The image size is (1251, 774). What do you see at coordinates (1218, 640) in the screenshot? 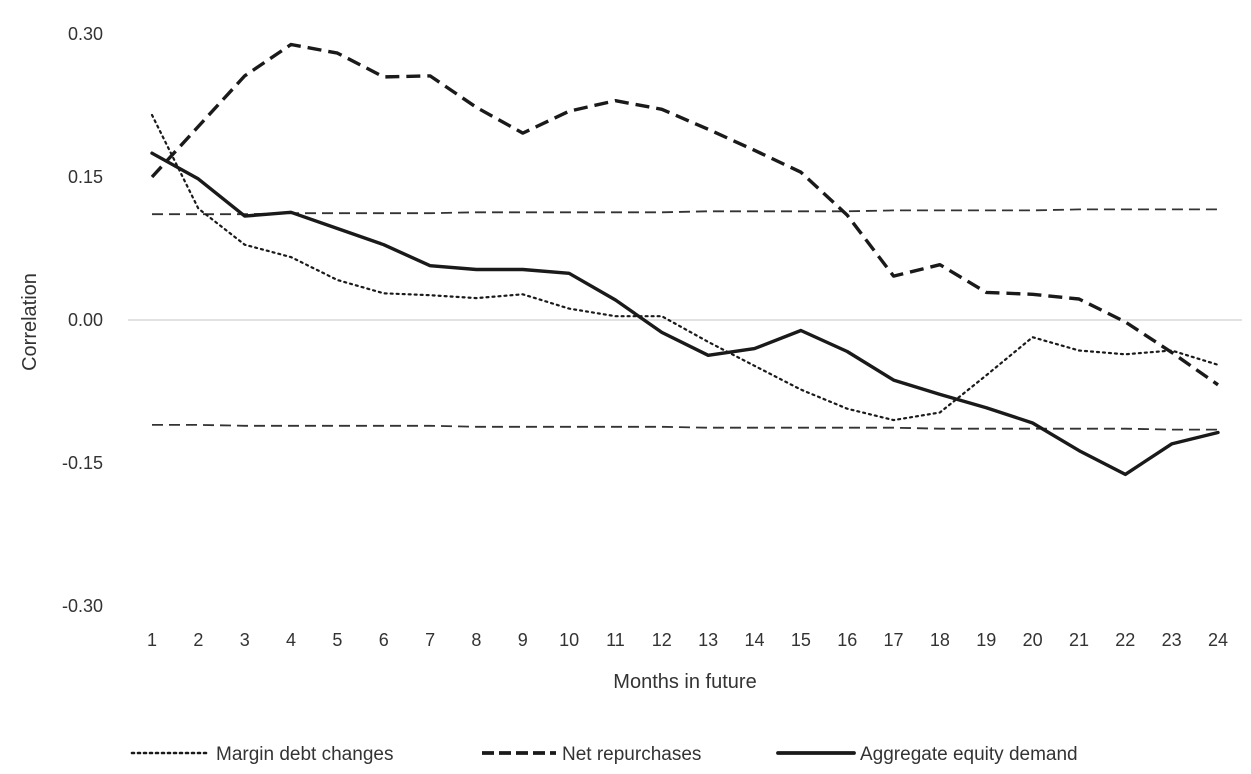
I see `x-tick-label: 24` at bounding box center [1218, 640].